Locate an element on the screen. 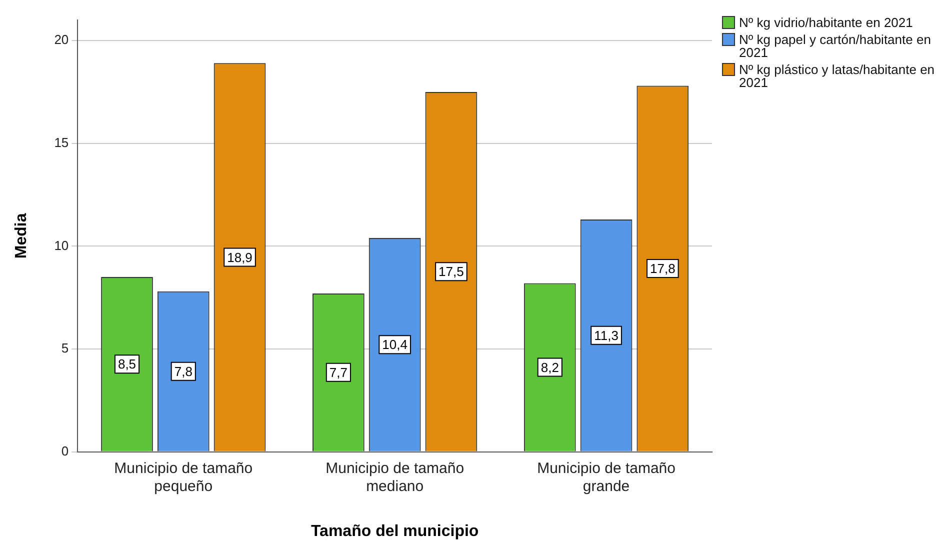 The width and height of the screenshot is (952, 553). x-axis-title: Tamaño del municipio is located at coordinates (394, 531).